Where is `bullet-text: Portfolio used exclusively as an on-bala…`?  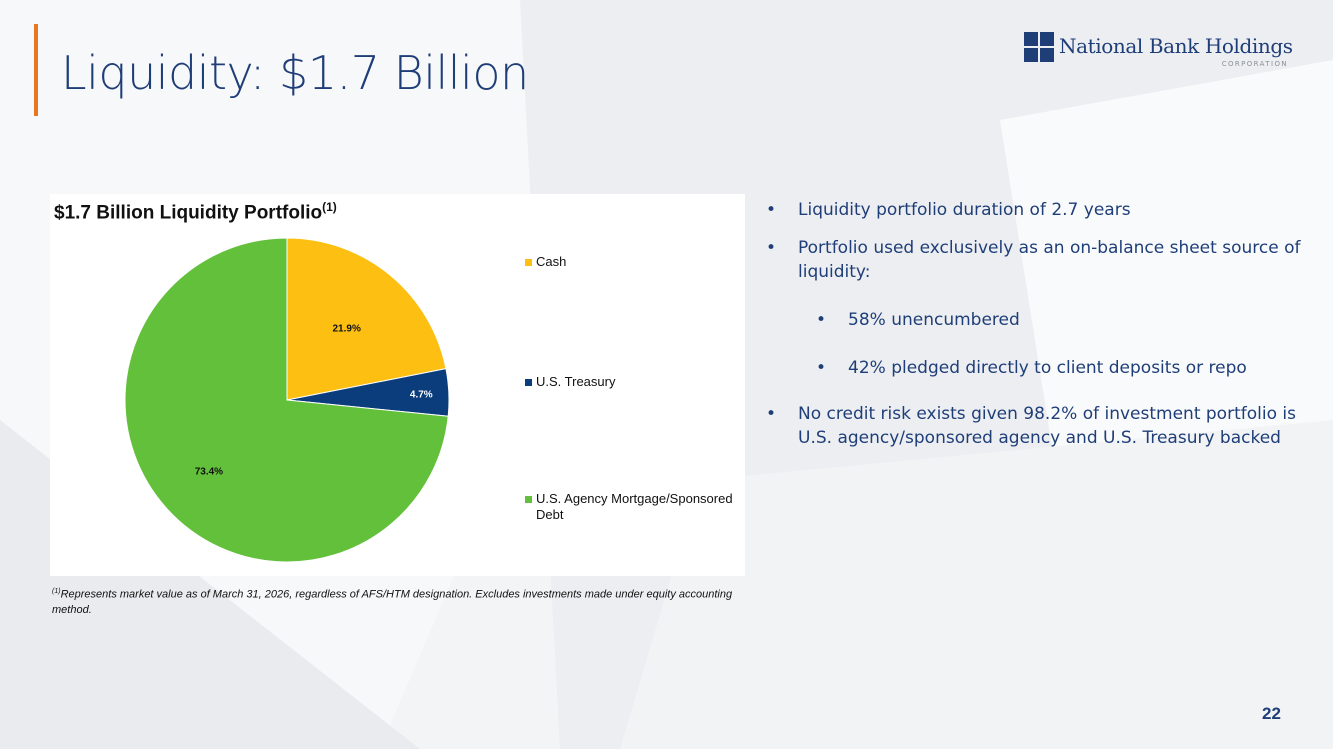
bullet-text: Portfolio used exclusively as an on-bala… is located at coordinates (1049, 260).